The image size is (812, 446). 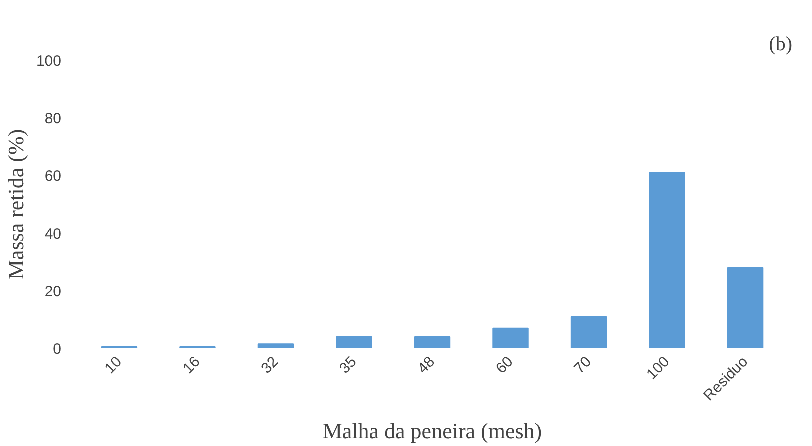 What do you see at coordinates (432, 431) in the screenshot?
I see `x-axis-title: Malha da peneira (mesh)` at bounding box center [432, 431].